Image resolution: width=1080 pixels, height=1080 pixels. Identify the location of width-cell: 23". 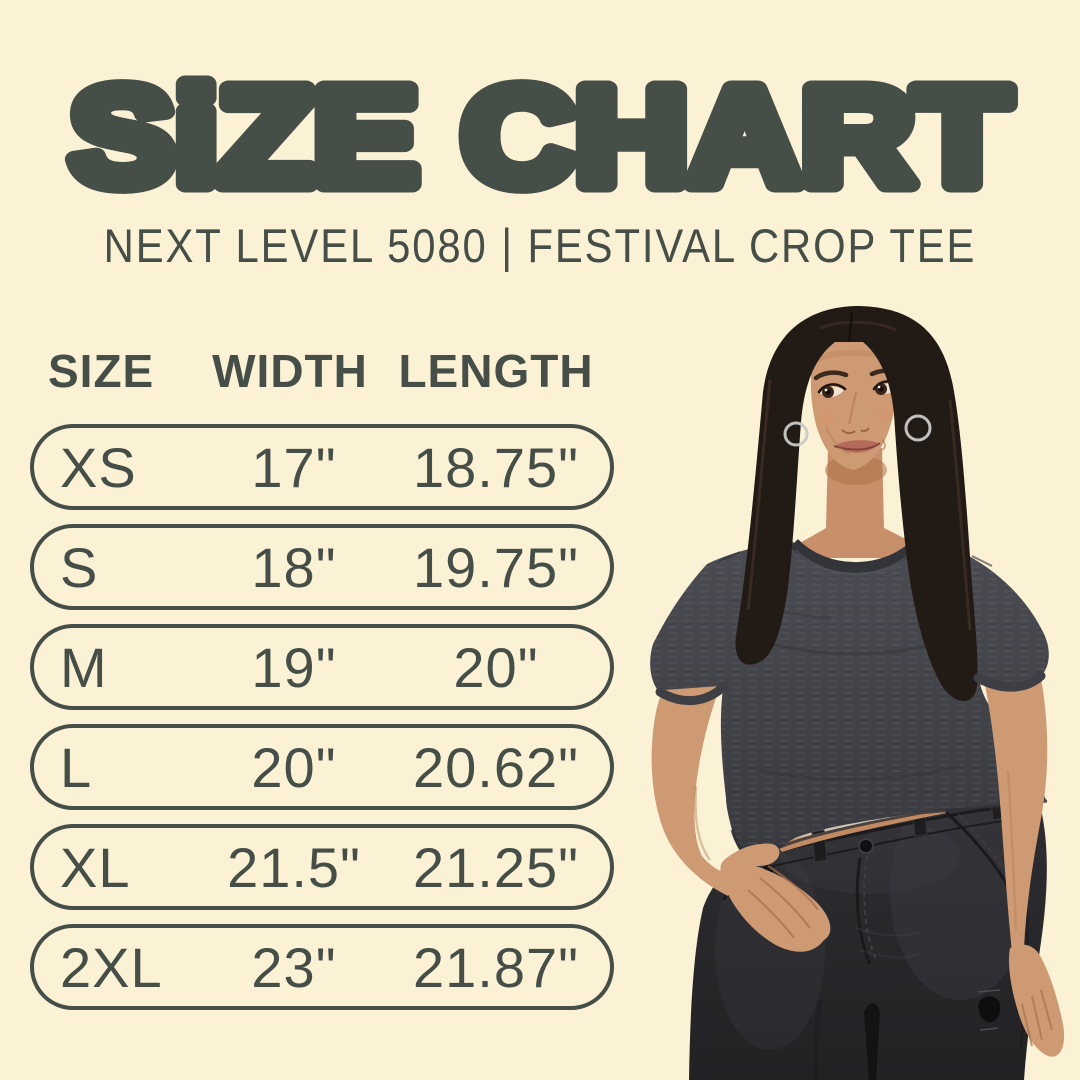
(294, 967).